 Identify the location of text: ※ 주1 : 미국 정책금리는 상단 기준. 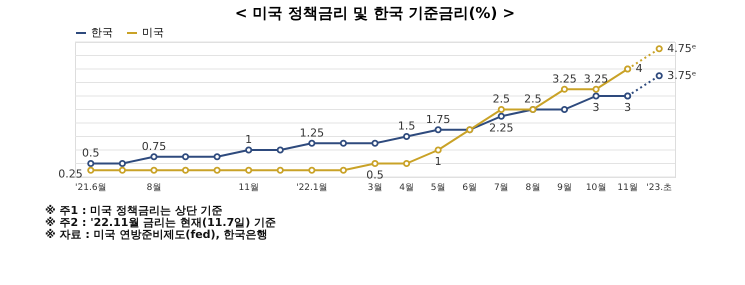
(134, 210).